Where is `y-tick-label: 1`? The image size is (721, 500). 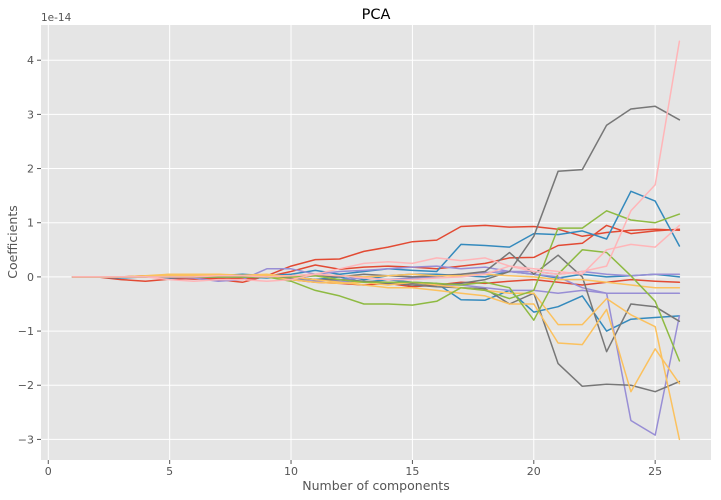 y-tick-label: 1 is located at coordinates (30, 223).